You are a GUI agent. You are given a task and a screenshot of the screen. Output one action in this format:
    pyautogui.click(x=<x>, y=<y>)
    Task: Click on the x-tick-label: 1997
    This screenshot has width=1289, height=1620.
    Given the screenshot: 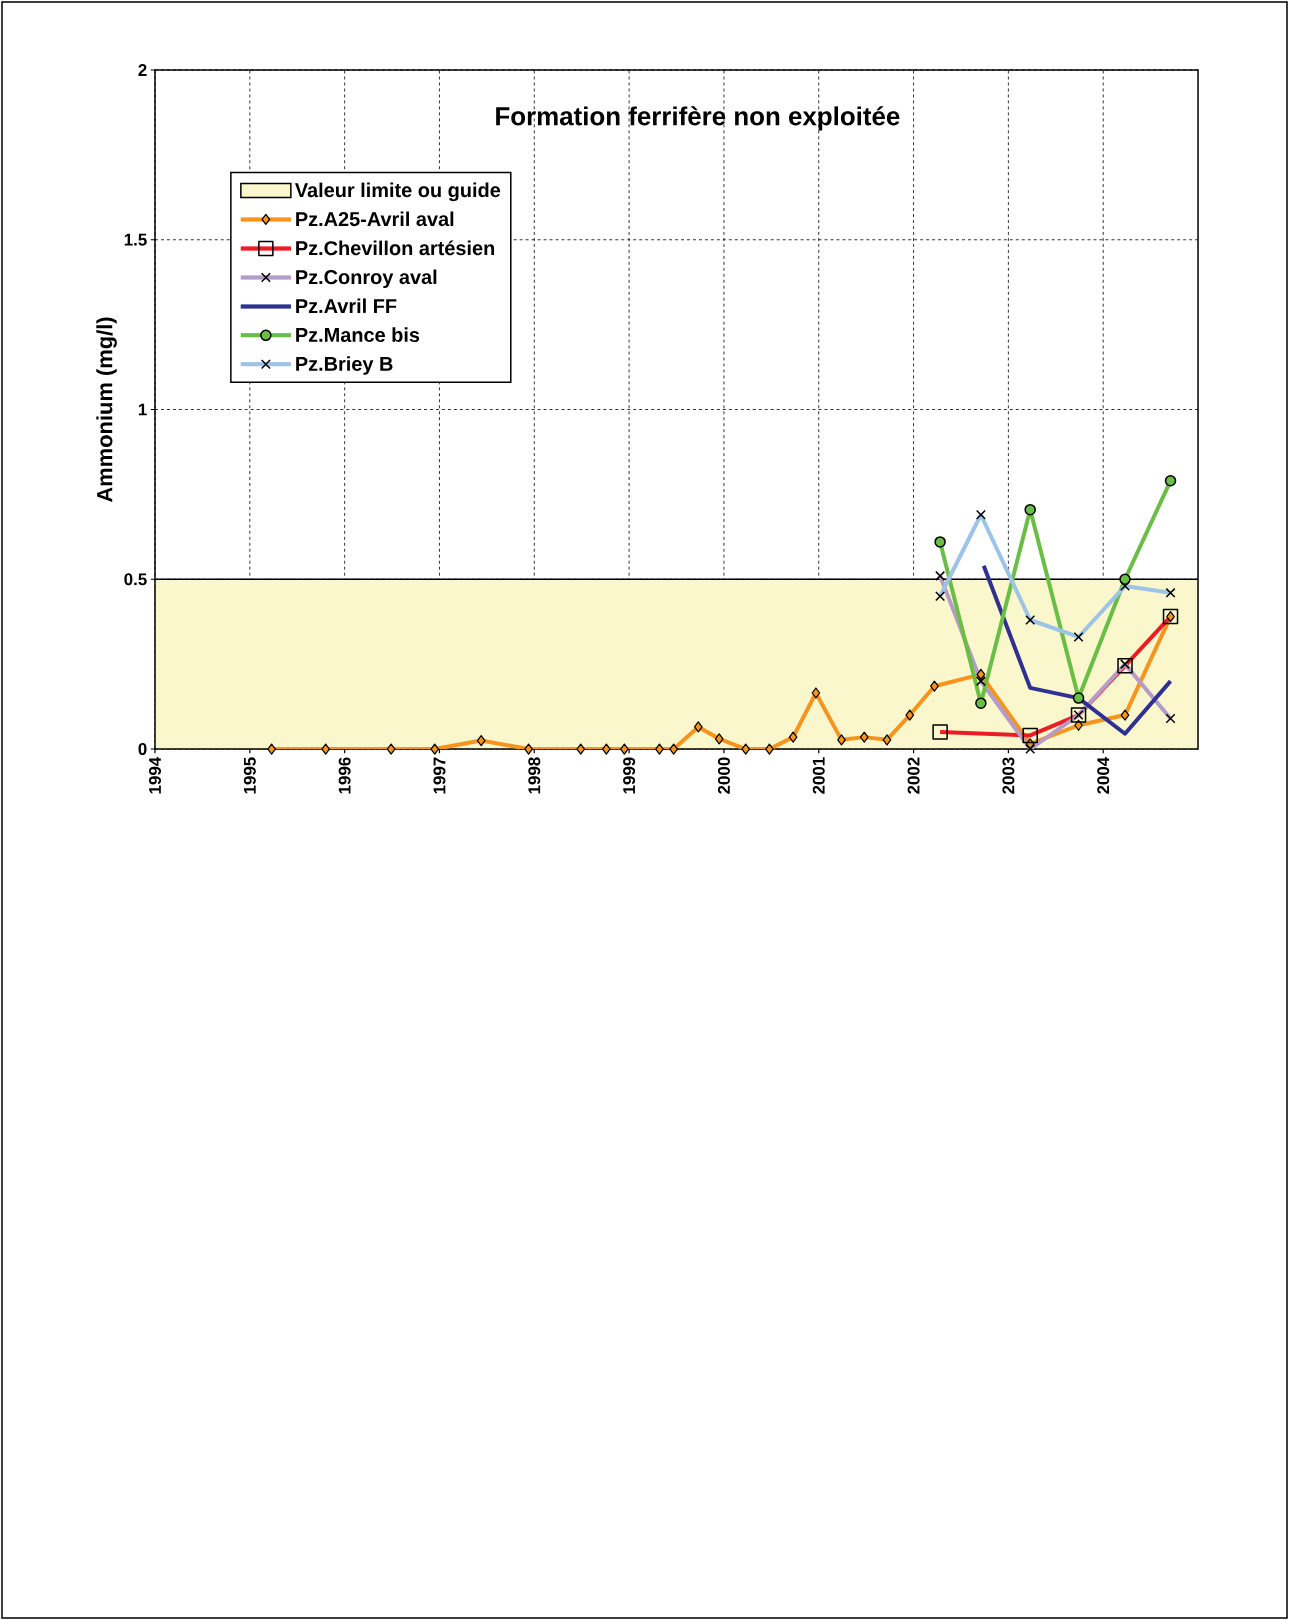 What is the action you would take?
    pyautogui.click(x=439, y=775)
    